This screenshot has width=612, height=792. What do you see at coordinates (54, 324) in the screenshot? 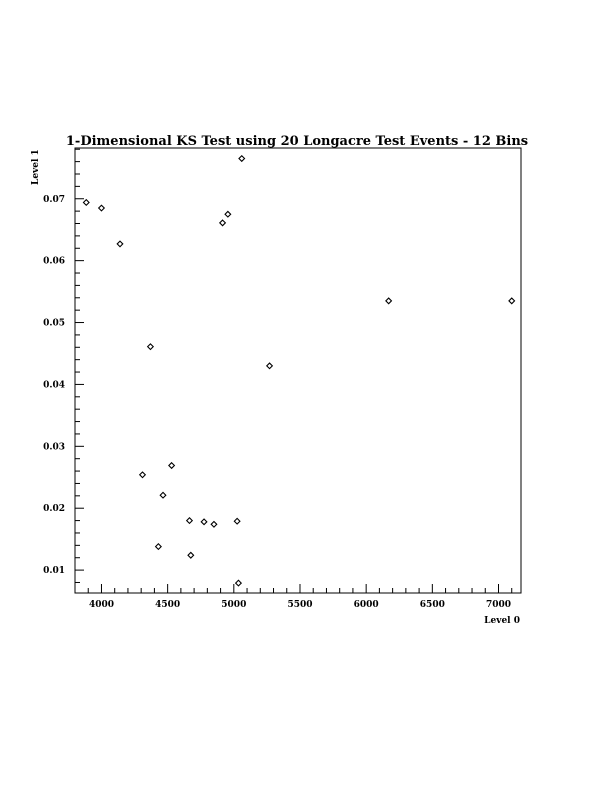
I see `y-tick-label: 0.05` at bounding box center [54, 324].